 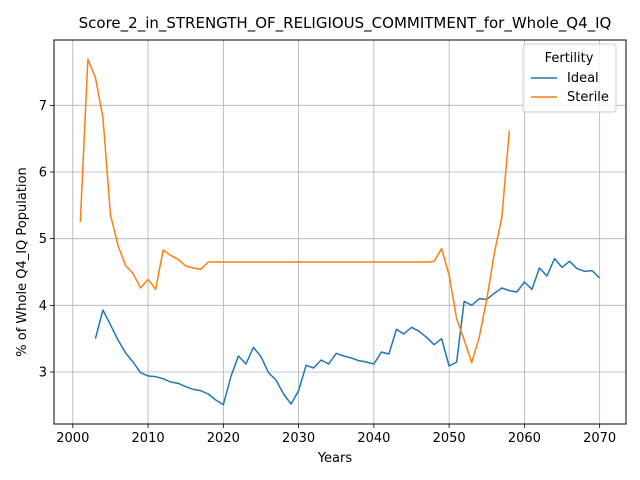 I want to click on y-tick-label: 4, so click(x=43, y=306).